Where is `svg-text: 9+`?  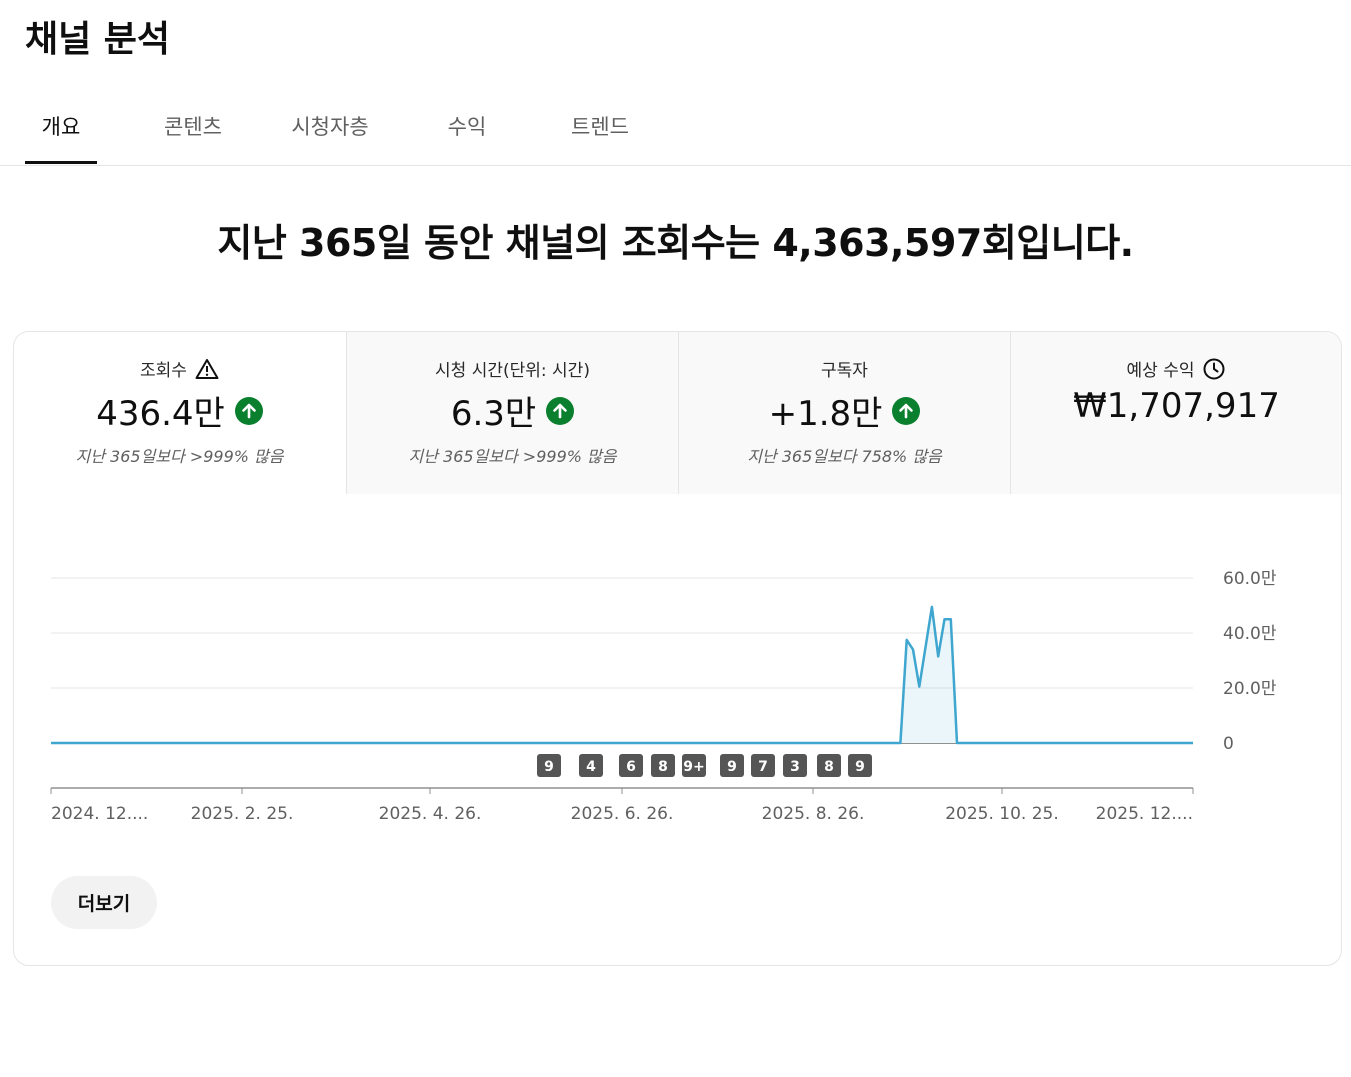
svg-text: 9+ is located at coordinates (693, 767).